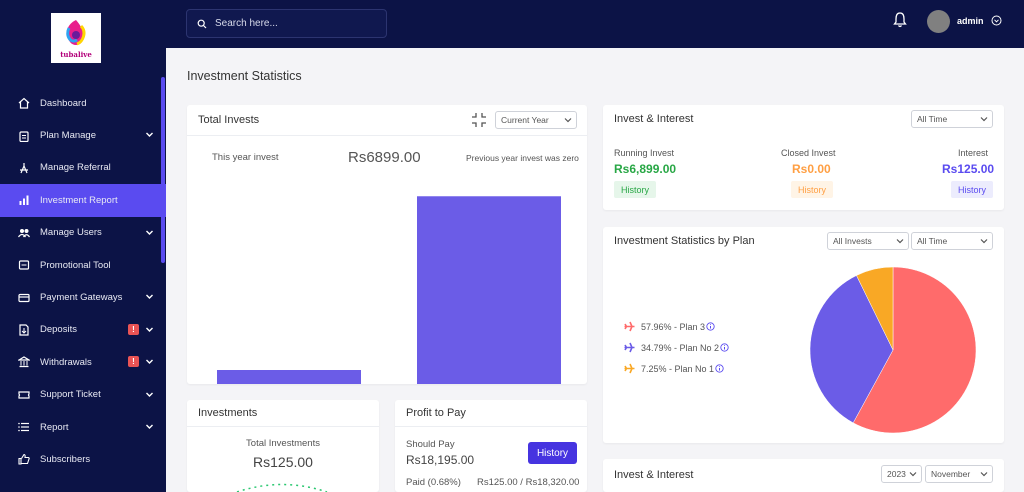  I want to click on logo: tubalive, so click(76, 38).